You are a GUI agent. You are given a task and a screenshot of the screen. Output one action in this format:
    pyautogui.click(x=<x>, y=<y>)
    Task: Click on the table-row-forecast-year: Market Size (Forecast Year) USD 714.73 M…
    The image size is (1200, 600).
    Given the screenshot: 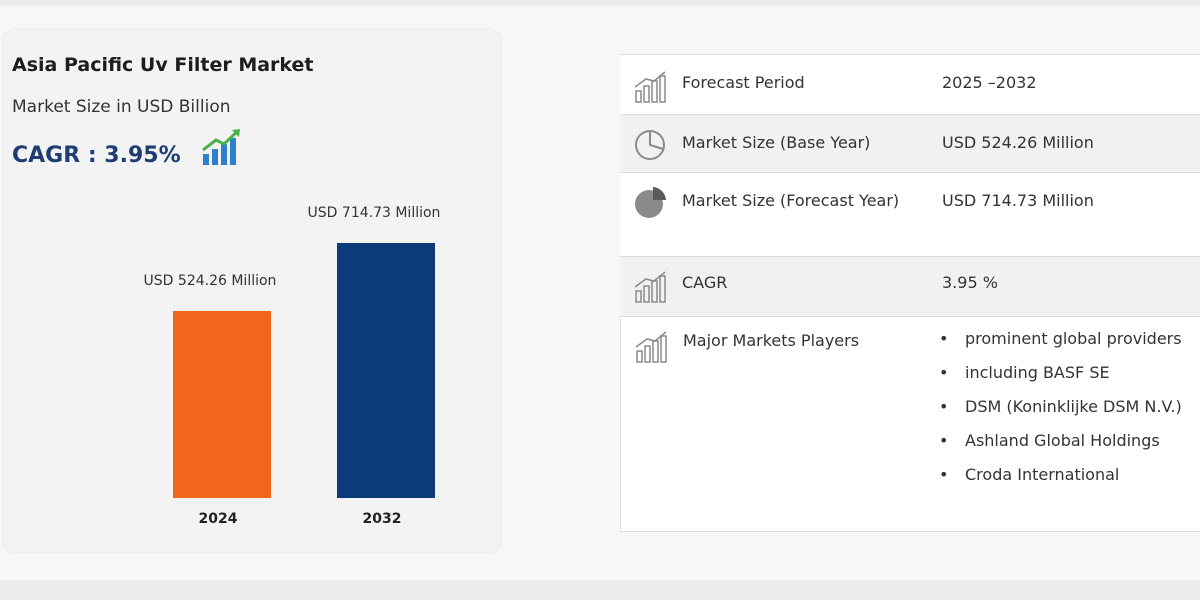 What is the action you would take?
    pyautogui.click(x=910, y=214)
    